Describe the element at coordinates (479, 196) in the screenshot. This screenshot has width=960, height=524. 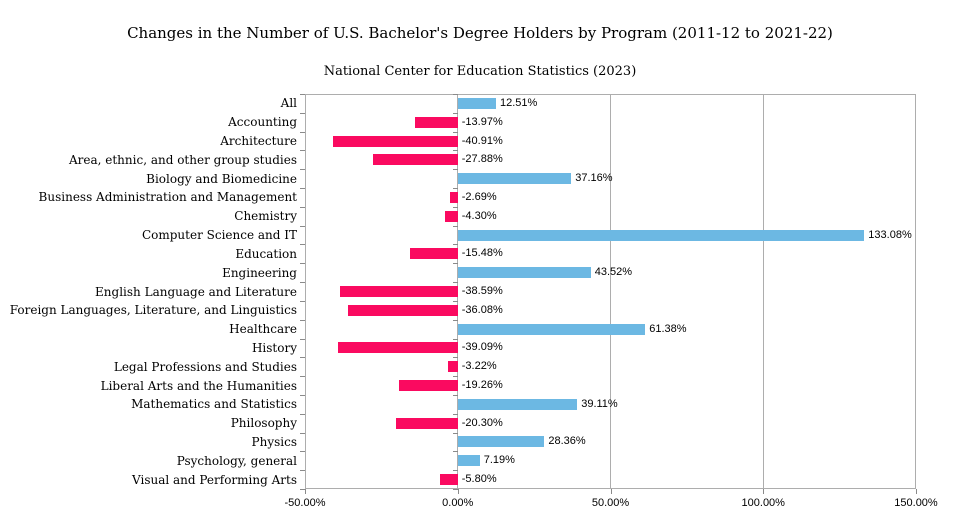
I see `value-label: -2.69%` at that location.